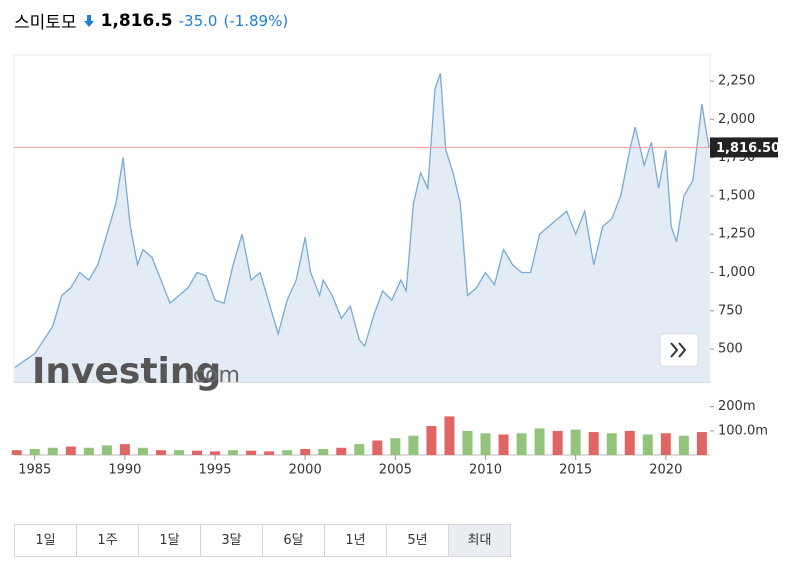 The height and width of the screenshot is (567, 796). What do you see at coordinates (305, 470) in the screenshot?
I see `x-tick-label: 2000` at bounding box center [305, 470].